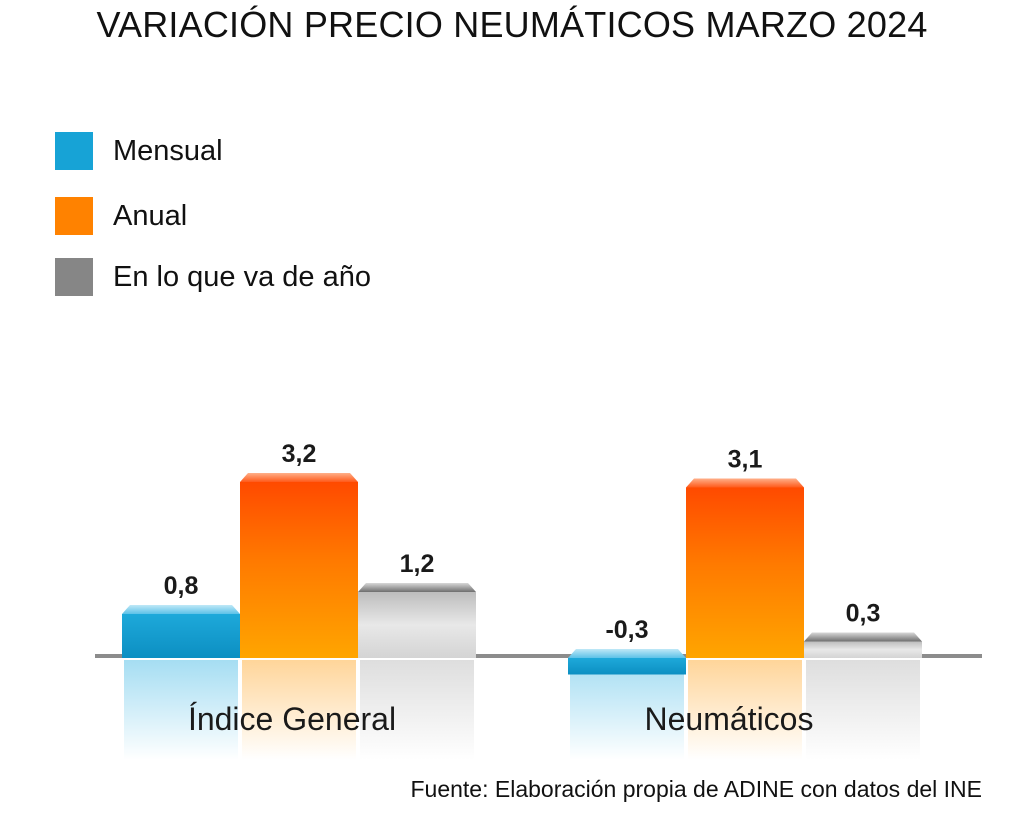  I want to click on reflection-indice-general-en-lo-que-va-de-a-o, so click(417, 710).